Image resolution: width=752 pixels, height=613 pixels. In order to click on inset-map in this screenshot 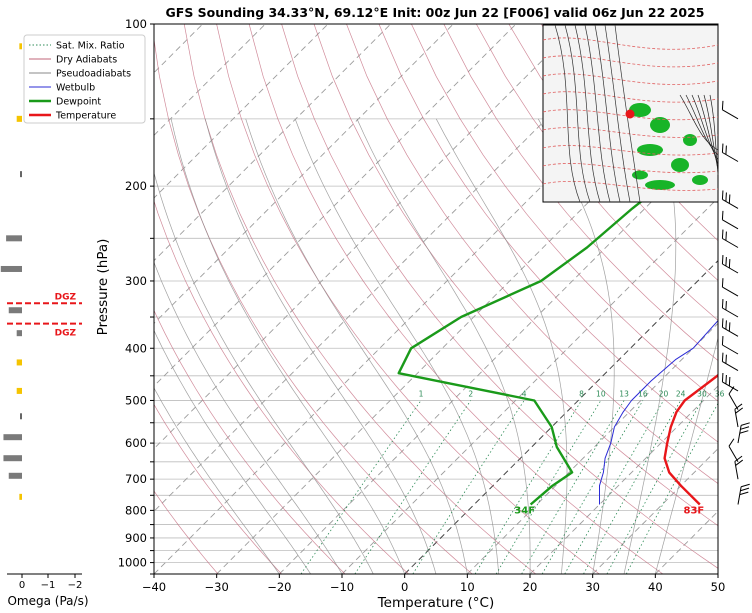, I will do `click(630, 113)`.